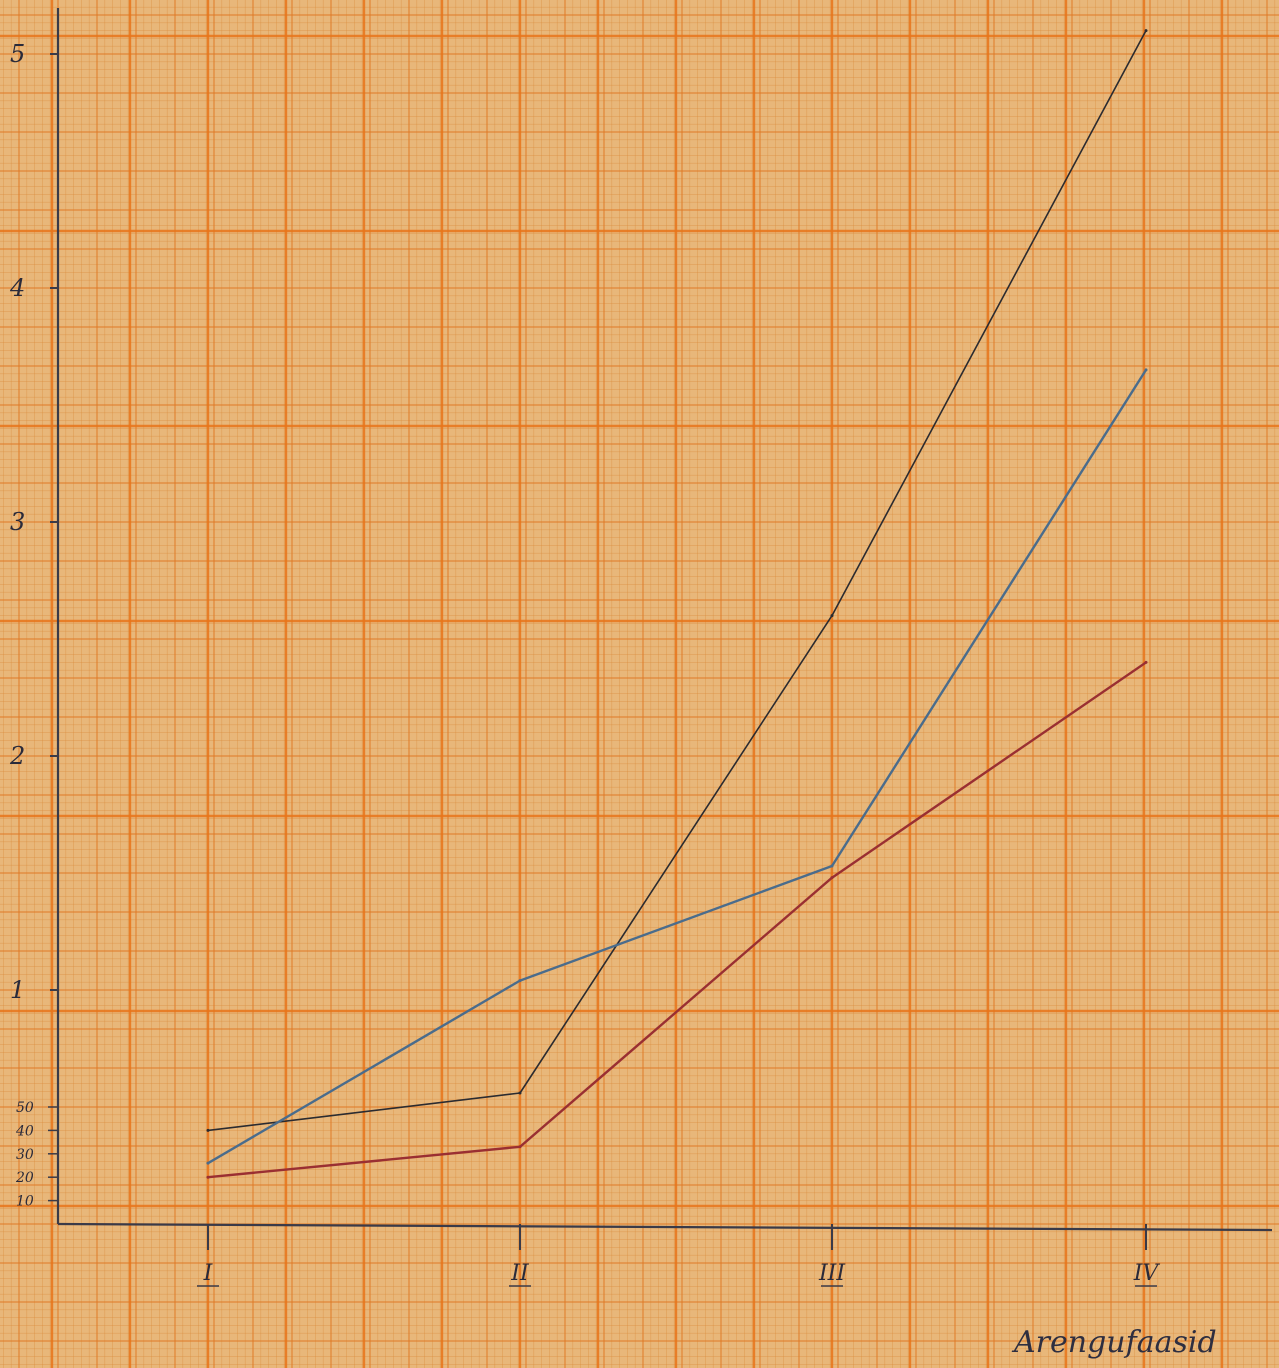 The image size is (1279, 1368). What do you see at coordinates (17, 990) in the screenshot?
I see `y-major-tick-label: 1` at bounding box center [17, 990].